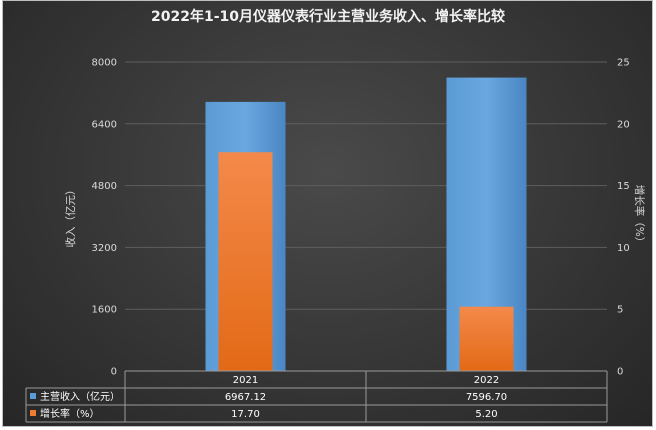 The height and width of the screenshot is (430, 656). What do you see at coordinates (623, 124) in the screenshot?
I see `right-tick-label: 20` at bounding box center [623, 124].